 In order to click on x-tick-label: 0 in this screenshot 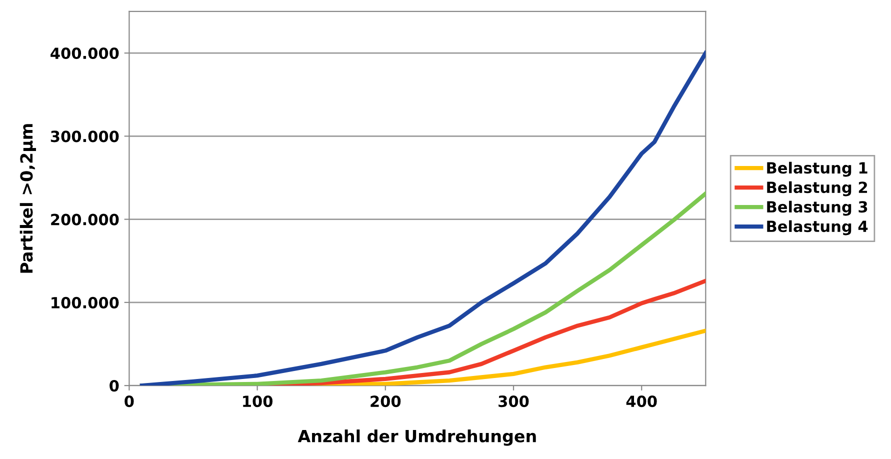, I will do `click(129, 402)`.